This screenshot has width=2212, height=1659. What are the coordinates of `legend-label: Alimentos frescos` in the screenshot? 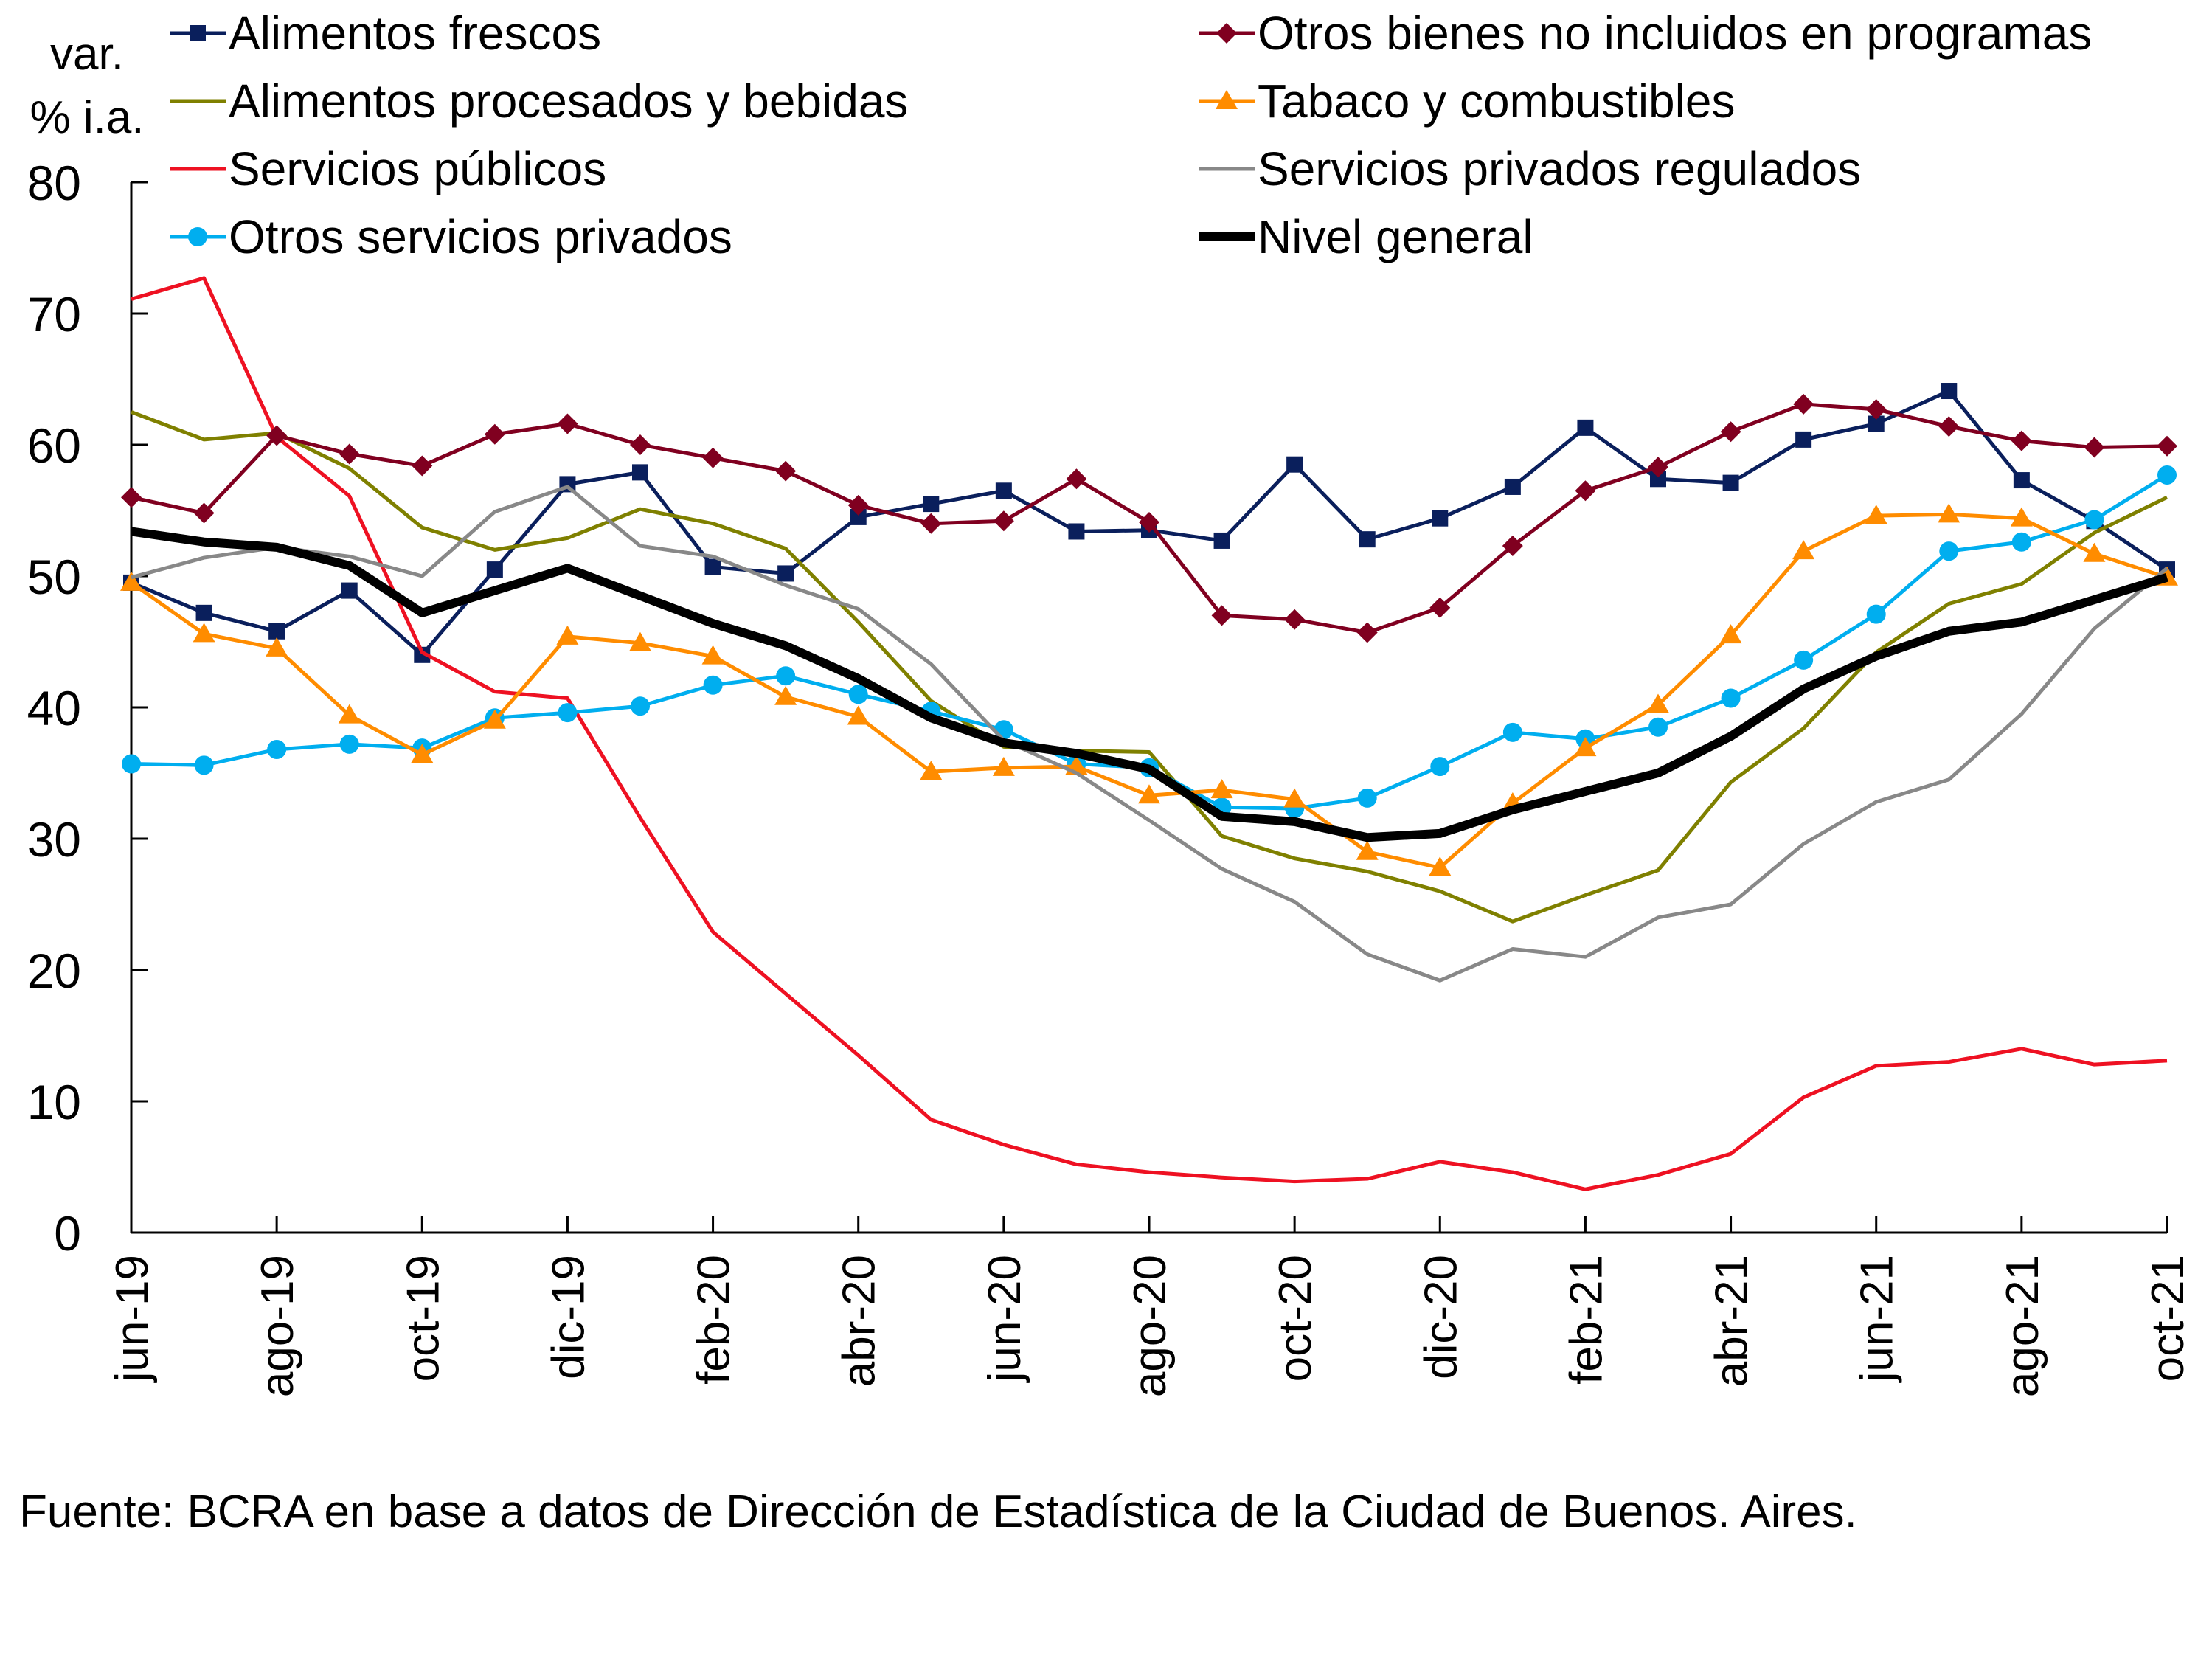 It's located at (415, 34).